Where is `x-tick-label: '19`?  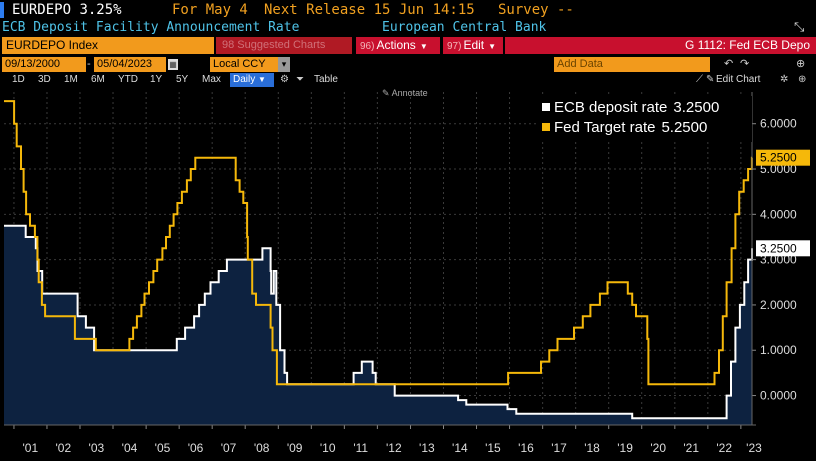 x-tick-label: '19 is located at coordinates (625, 448).